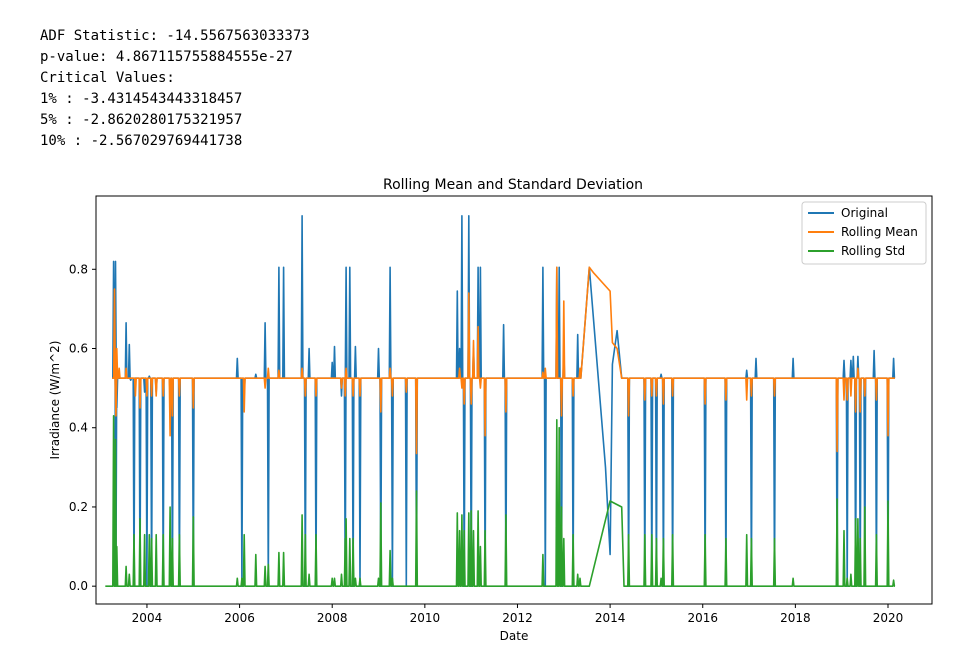 The height and width of the screenshot is (650, 960). What do you see at coordinates (514, 636) in the screenshot?
I see `x-axis-label: Date` at bounding box center [514, 636].